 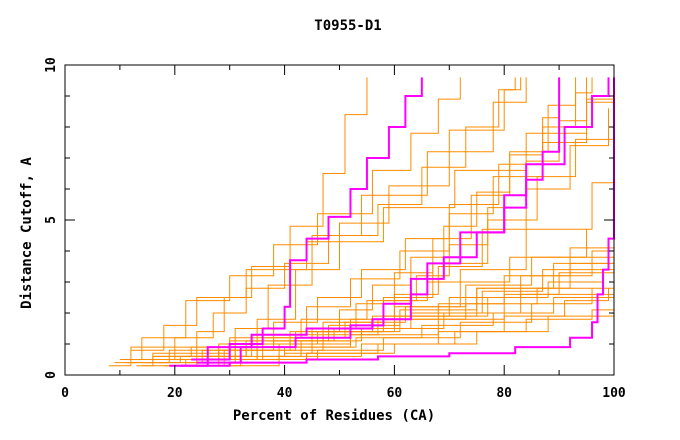 I want to click on y-tick-label: 5, so click(x=51, y=220).